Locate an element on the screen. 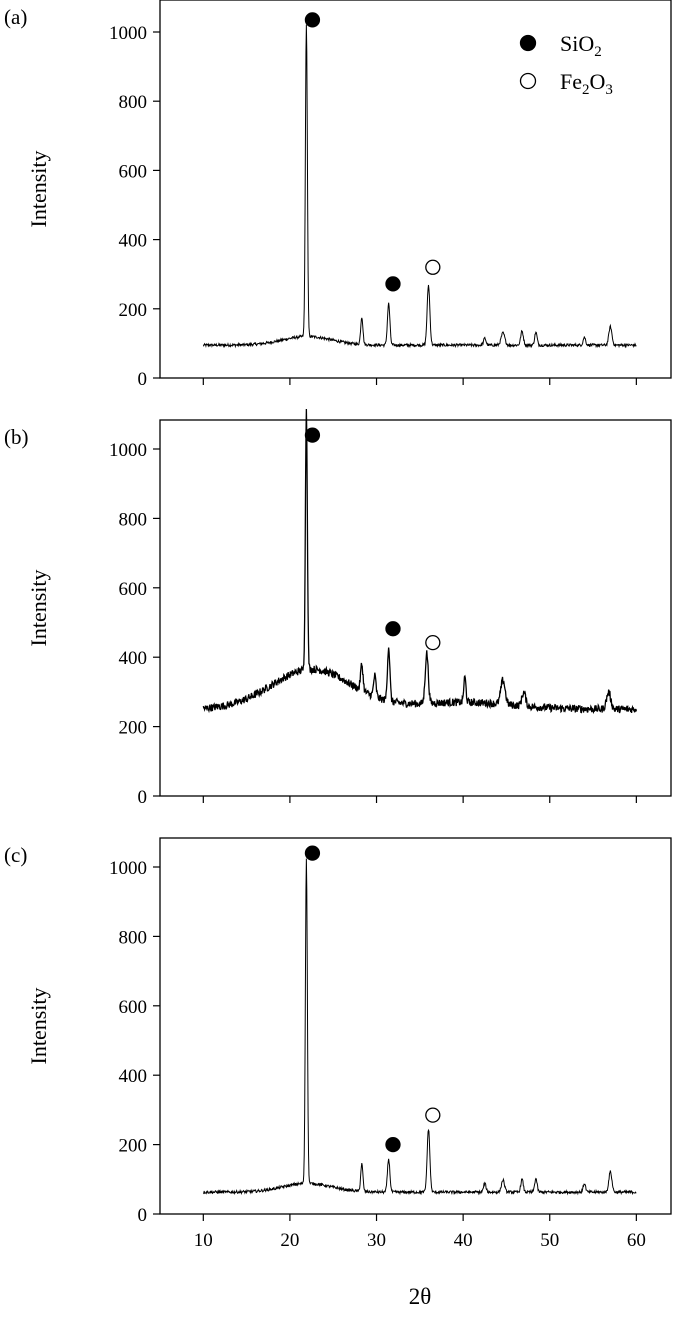  x-tick-label: 10 is located at coordinates (203, 1240).